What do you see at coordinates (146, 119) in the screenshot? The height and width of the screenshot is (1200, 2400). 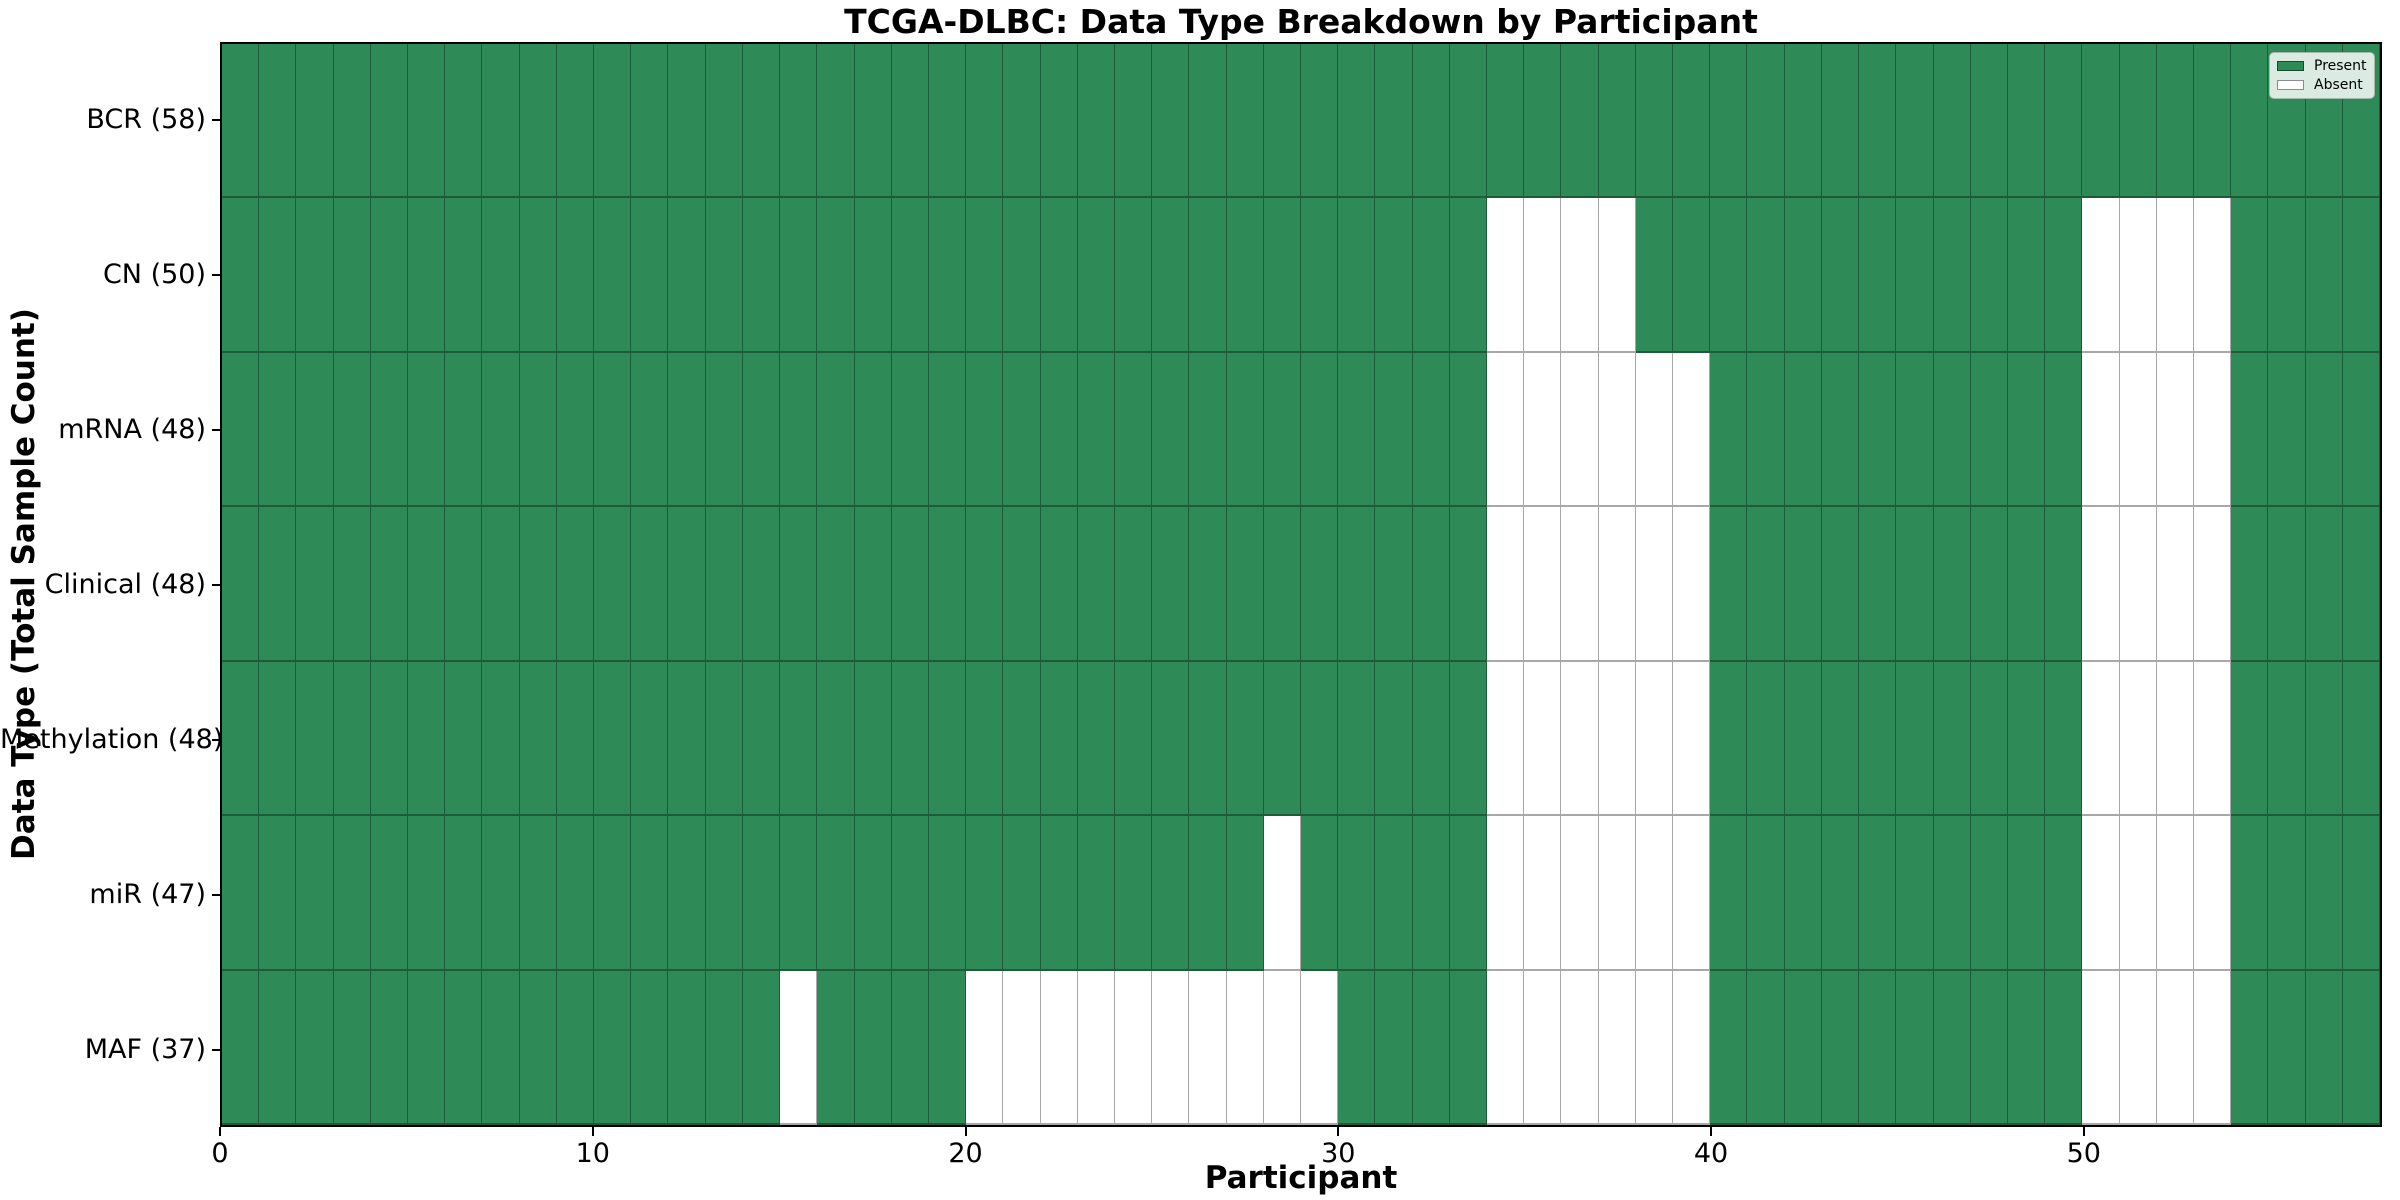 I see `y-tick-label-BCR: BCR (58)` at bounding box center [146, 119].